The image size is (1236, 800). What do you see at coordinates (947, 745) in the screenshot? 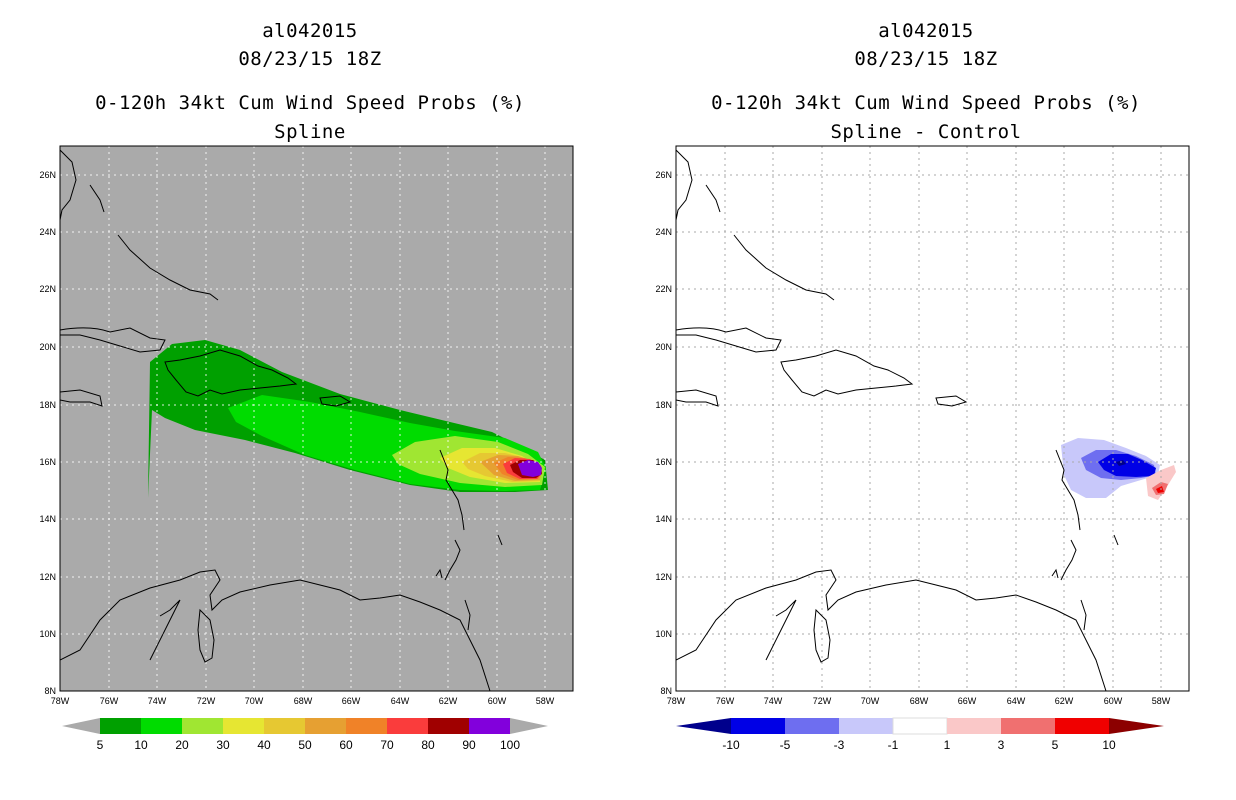
I see `right-colorbar-label: 1` at bounding box center [947, 745].